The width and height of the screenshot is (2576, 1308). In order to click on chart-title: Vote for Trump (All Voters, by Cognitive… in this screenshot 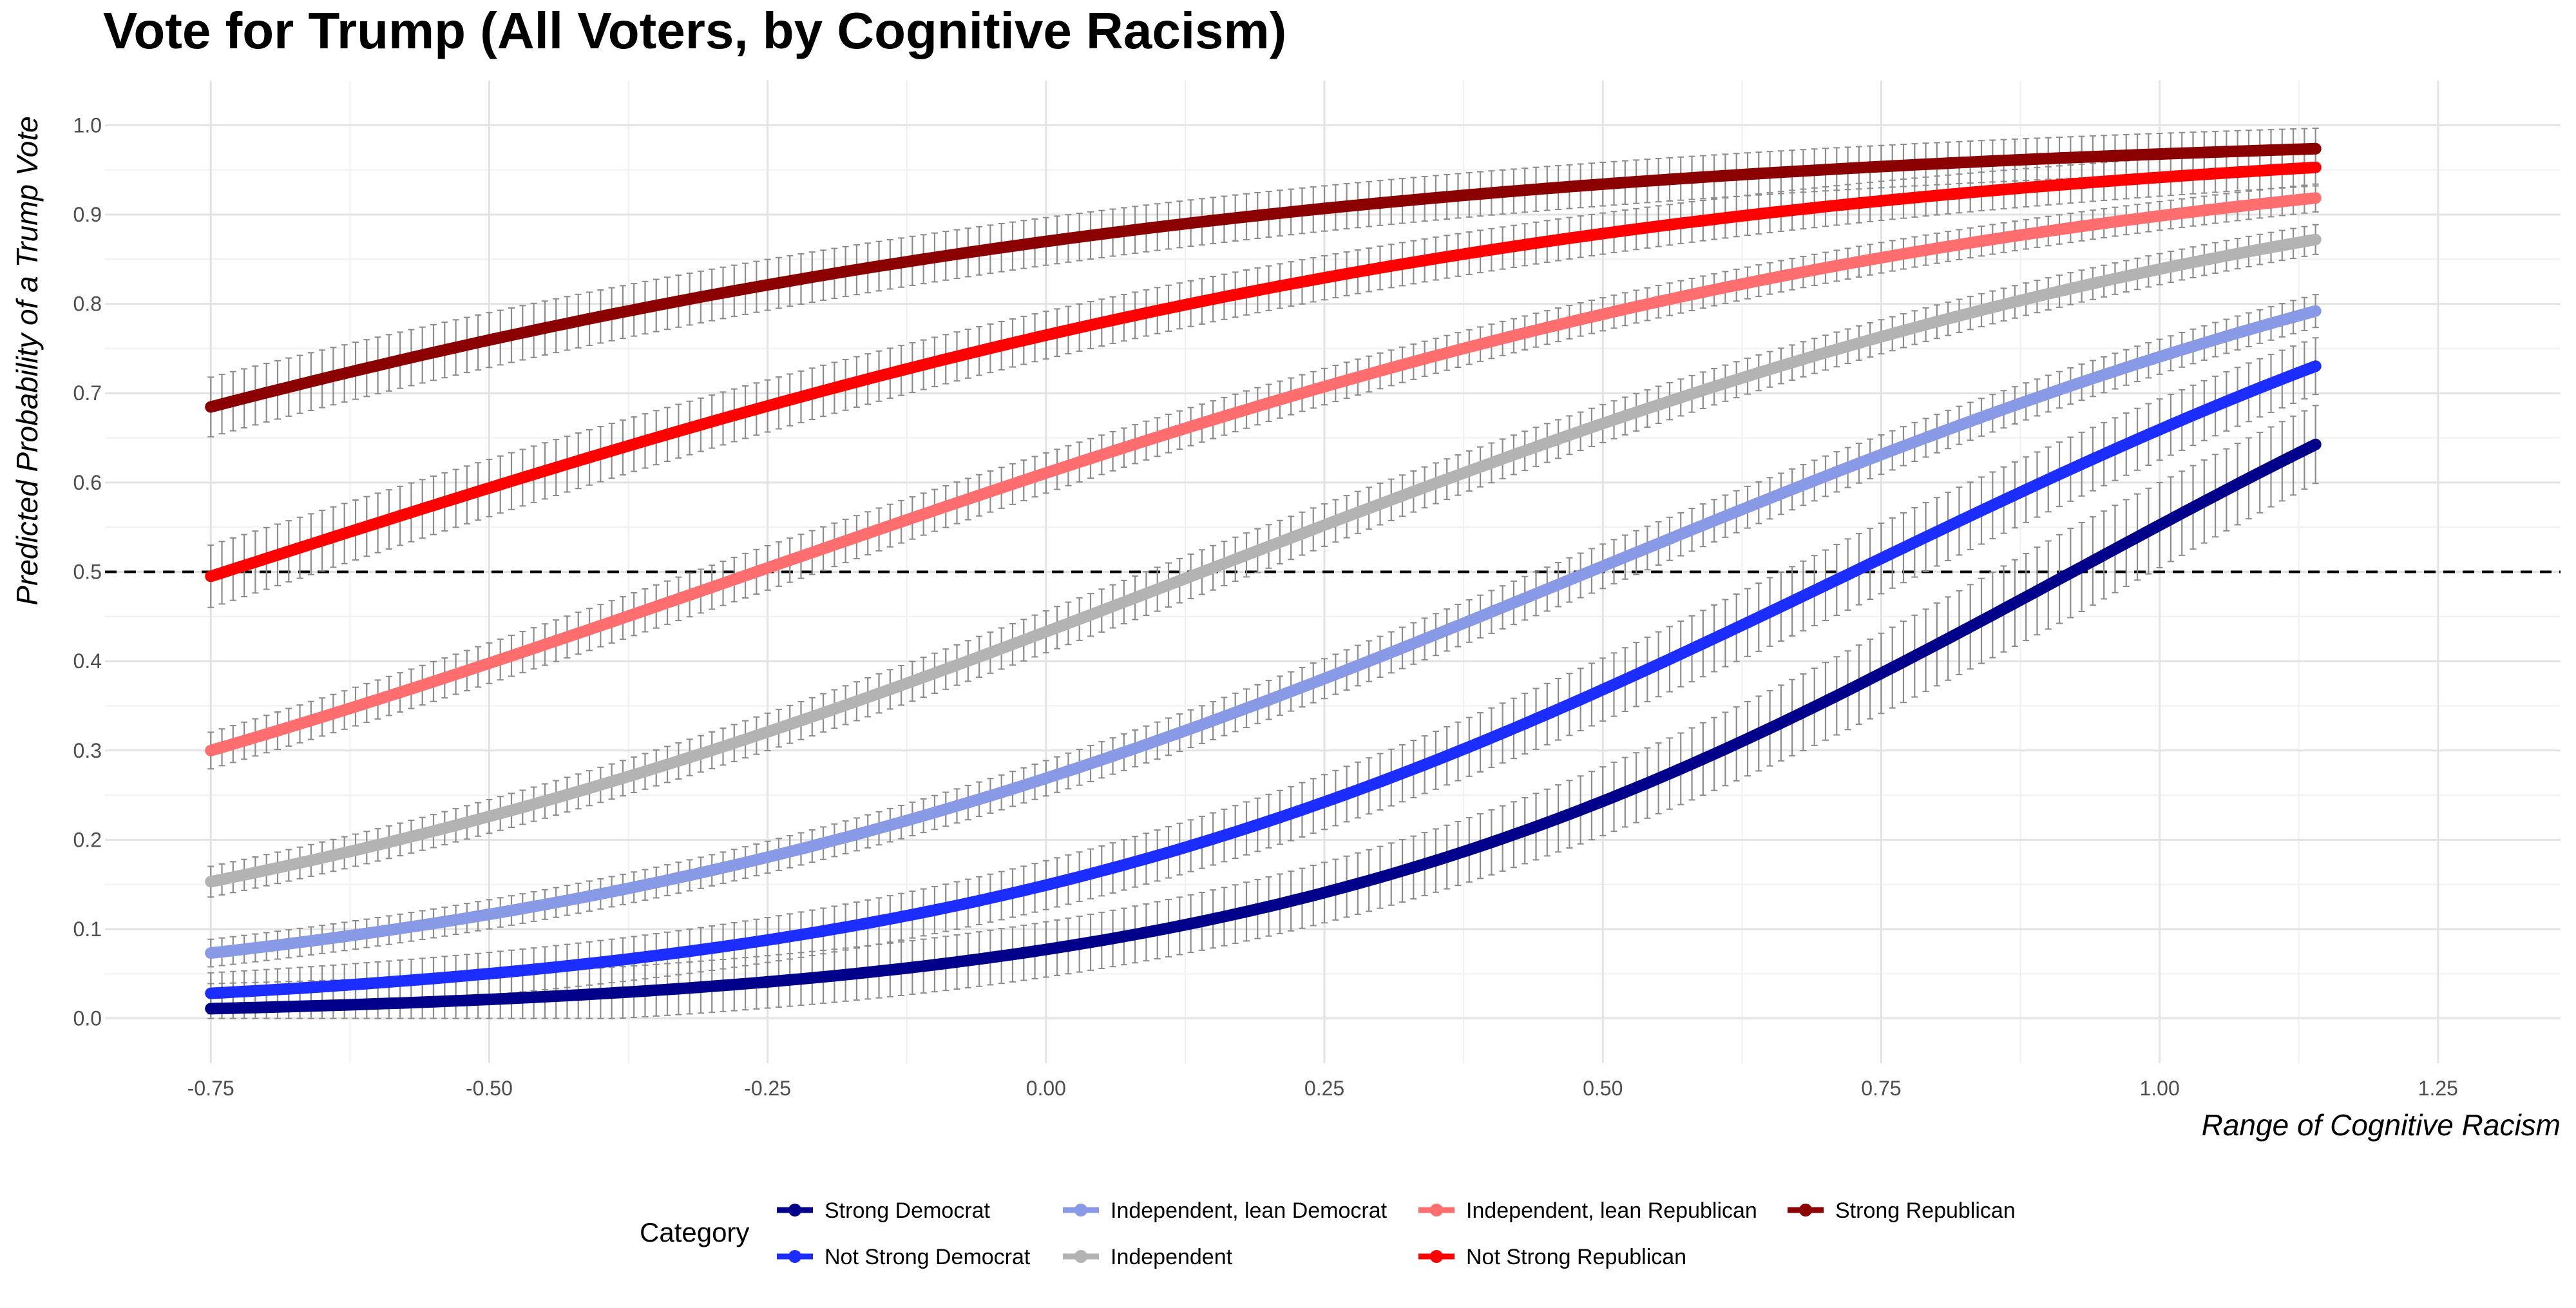, I will do `click(694, 30)`.